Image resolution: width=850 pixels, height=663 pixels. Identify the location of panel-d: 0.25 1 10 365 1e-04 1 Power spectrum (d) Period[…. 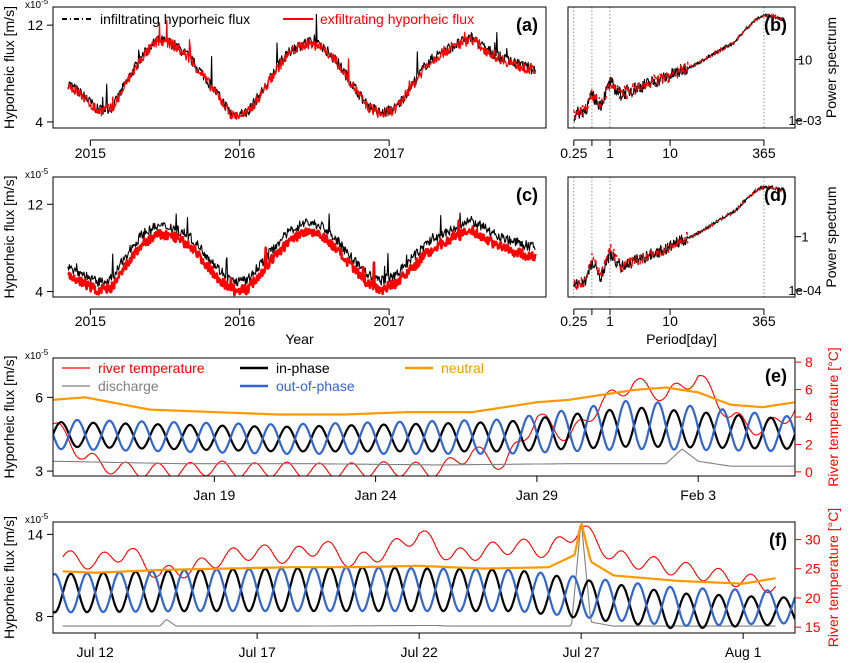
(699, 261).